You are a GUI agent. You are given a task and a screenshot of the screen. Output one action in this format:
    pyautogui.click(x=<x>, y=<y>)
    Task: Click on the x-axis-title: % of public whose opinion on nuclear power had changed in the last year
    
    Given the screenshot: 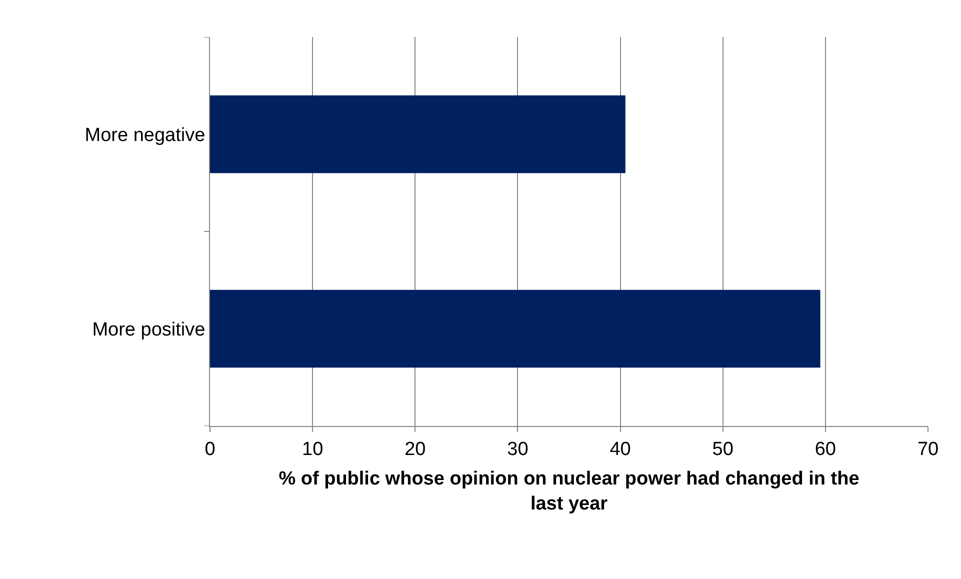 What is the action you would take?
    pyautogui.click(x=569, y=491)
    